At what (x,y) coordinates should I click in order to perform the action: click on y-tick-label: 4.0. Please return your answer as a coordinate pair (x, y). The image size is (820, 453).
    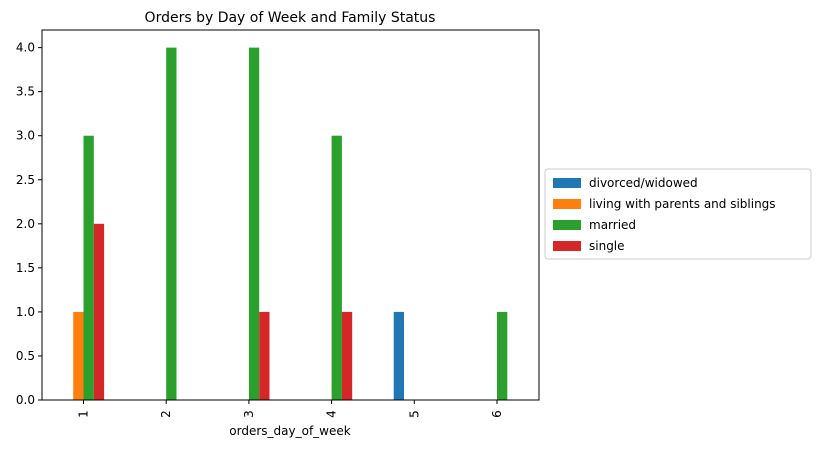
    Looking at the image, I should click on (25, 48).